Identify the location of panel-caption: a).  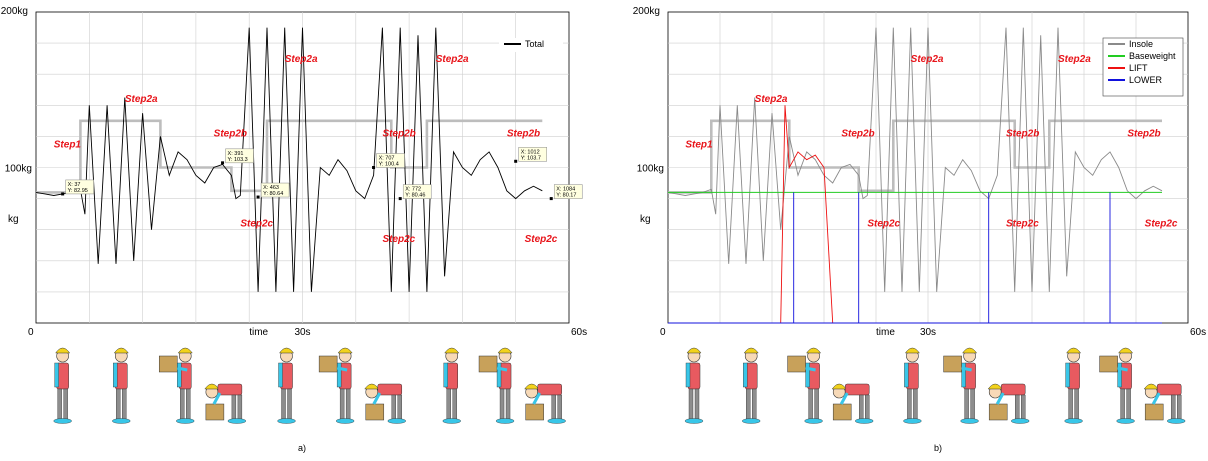
(302, 448).